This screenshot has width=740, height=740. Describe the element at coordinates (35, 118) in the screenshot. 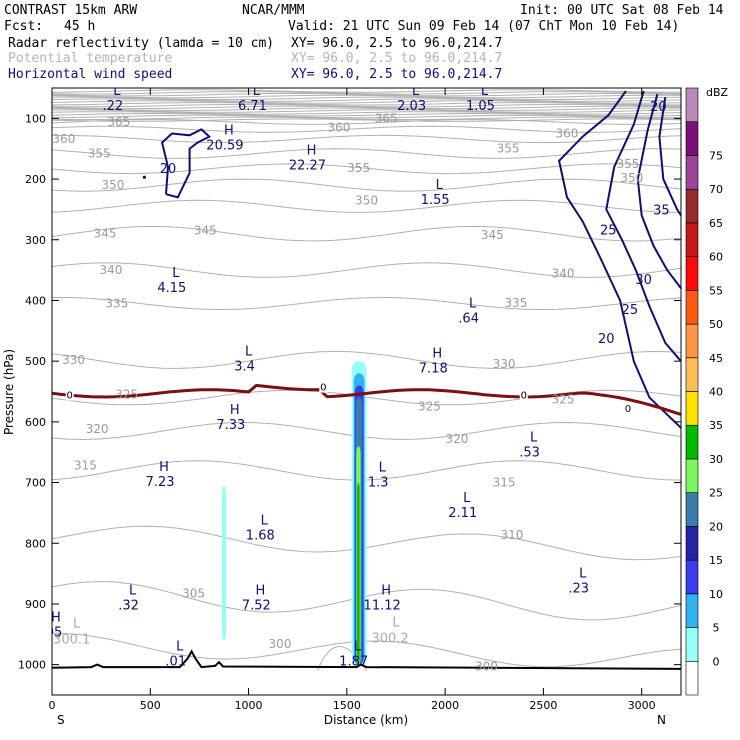

I see `y-tick-label-0: 100` at that location.